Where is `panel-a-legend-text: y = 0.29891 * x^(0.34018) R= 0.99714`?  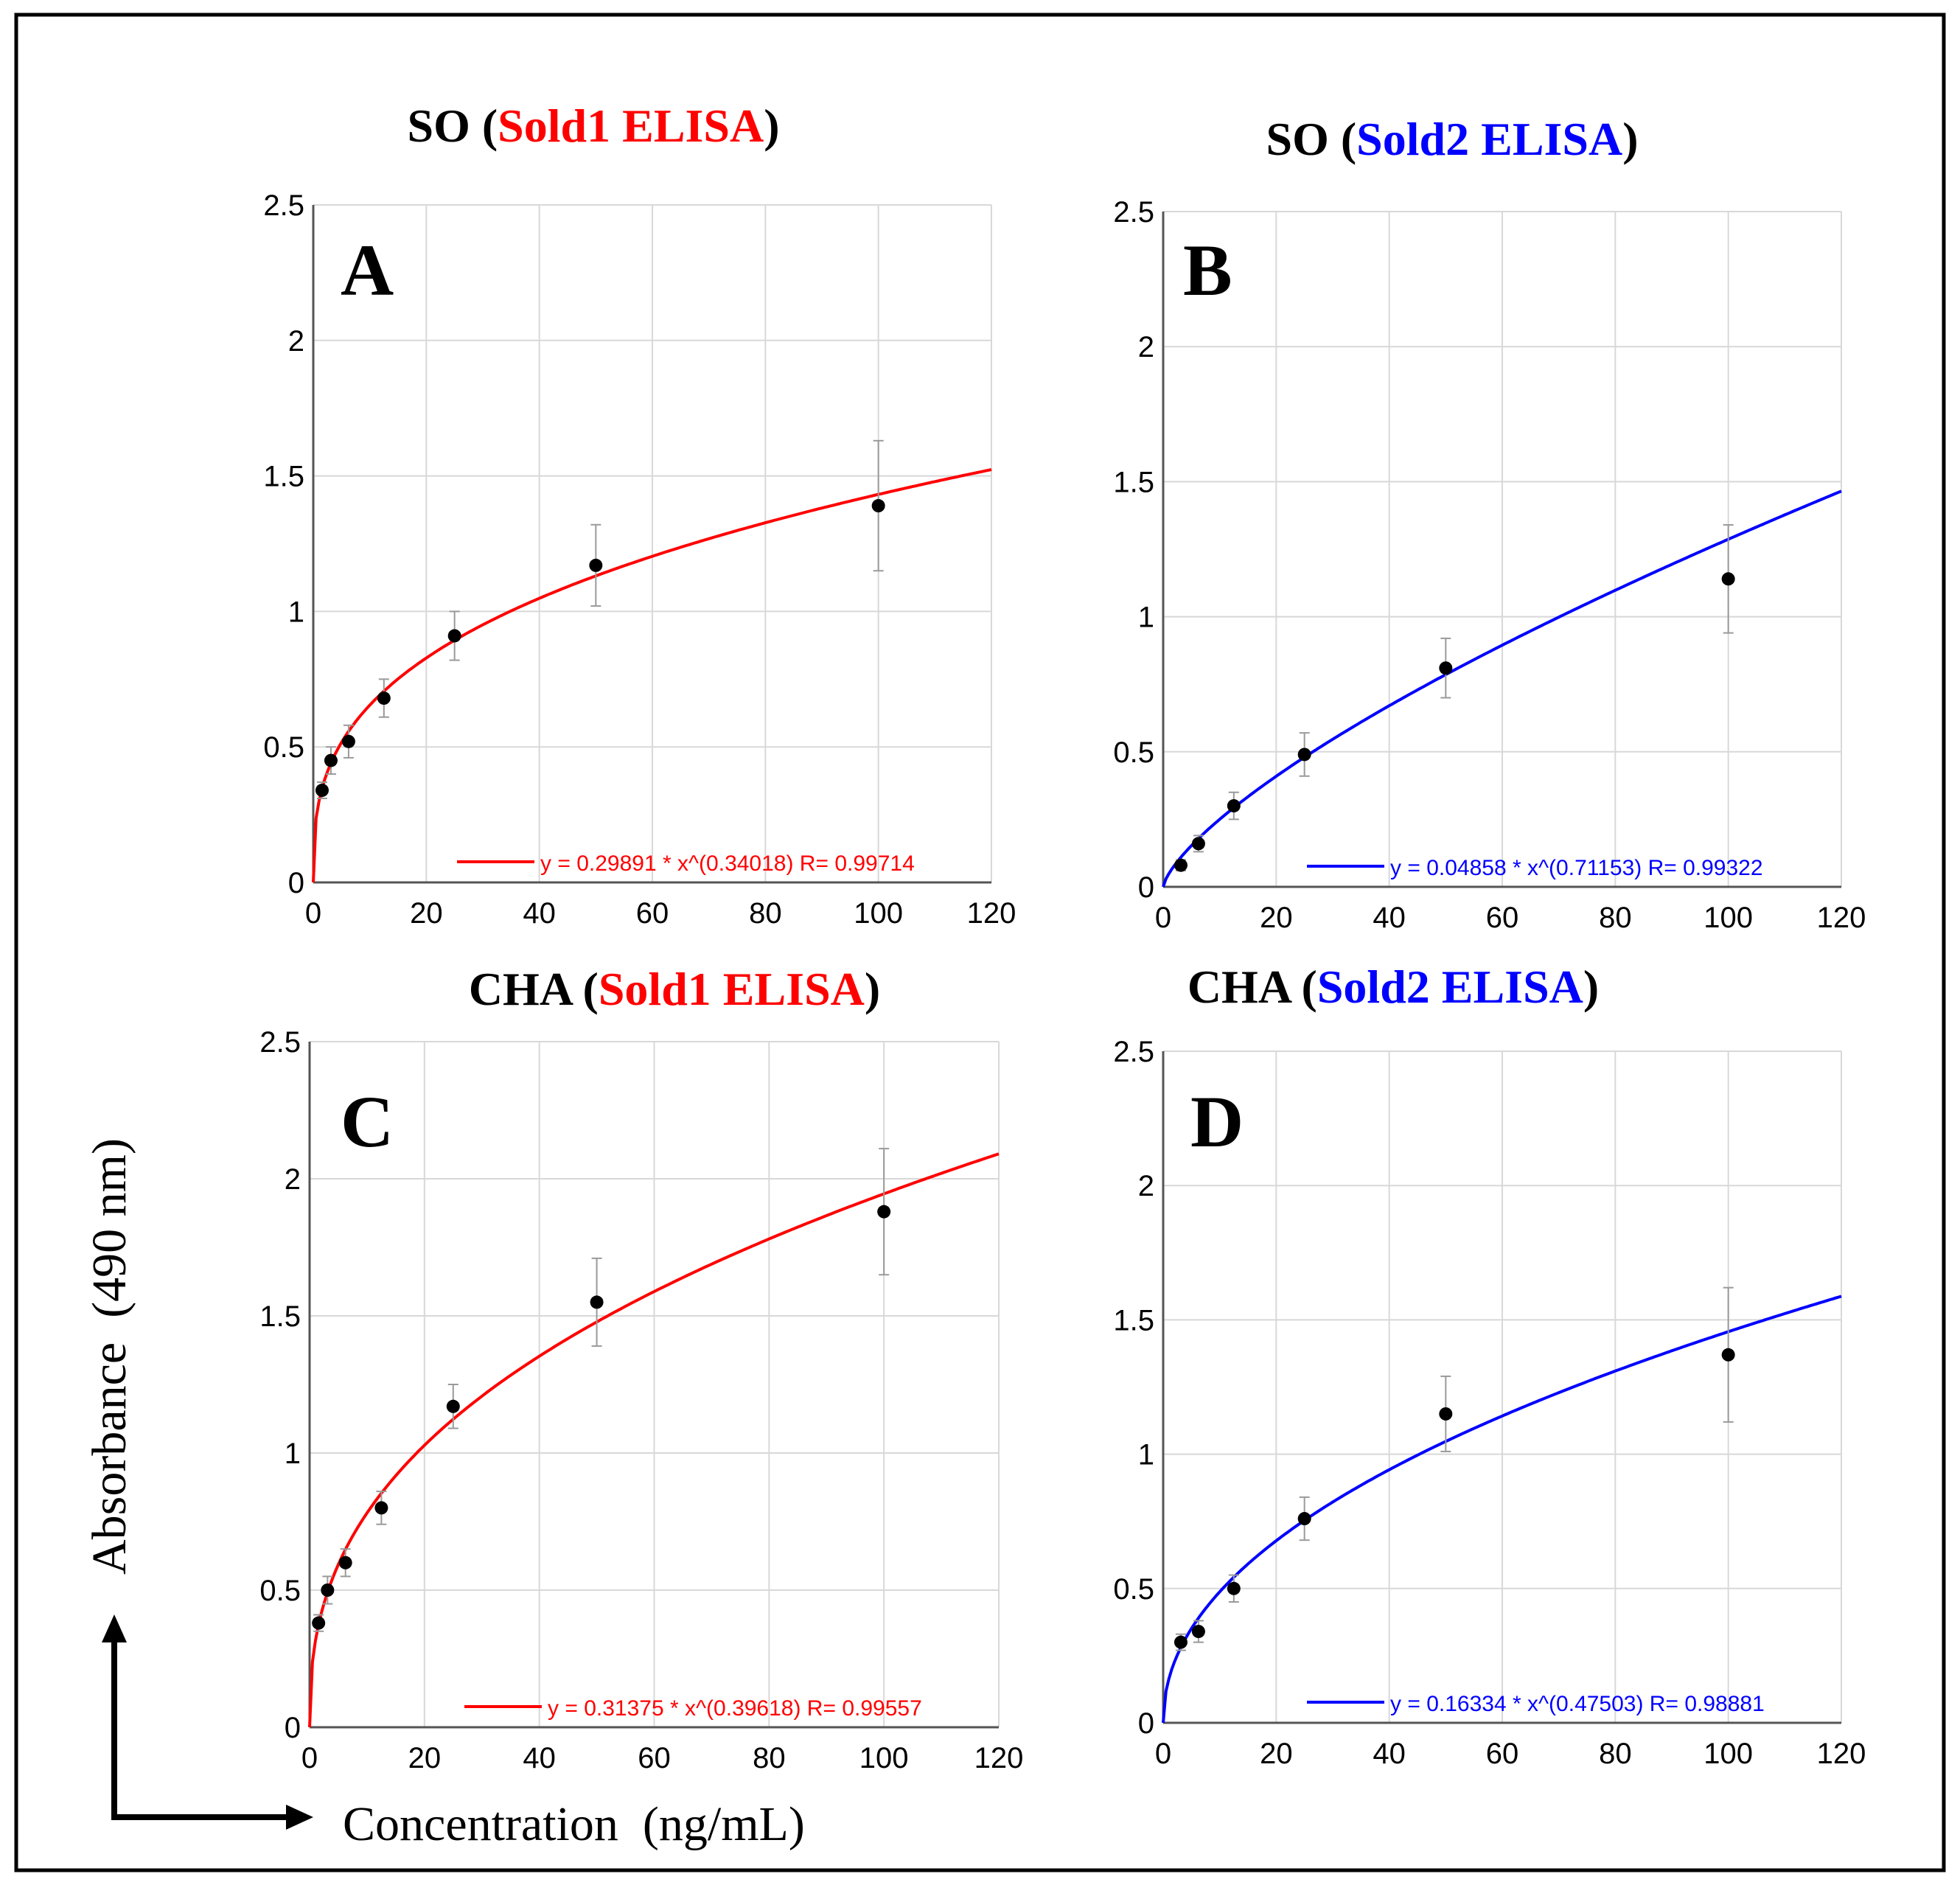 panel-a-legend-text: y = 0.29891 * x^(0.34018) R= 0.99714 is located at coordinates (727, 863).